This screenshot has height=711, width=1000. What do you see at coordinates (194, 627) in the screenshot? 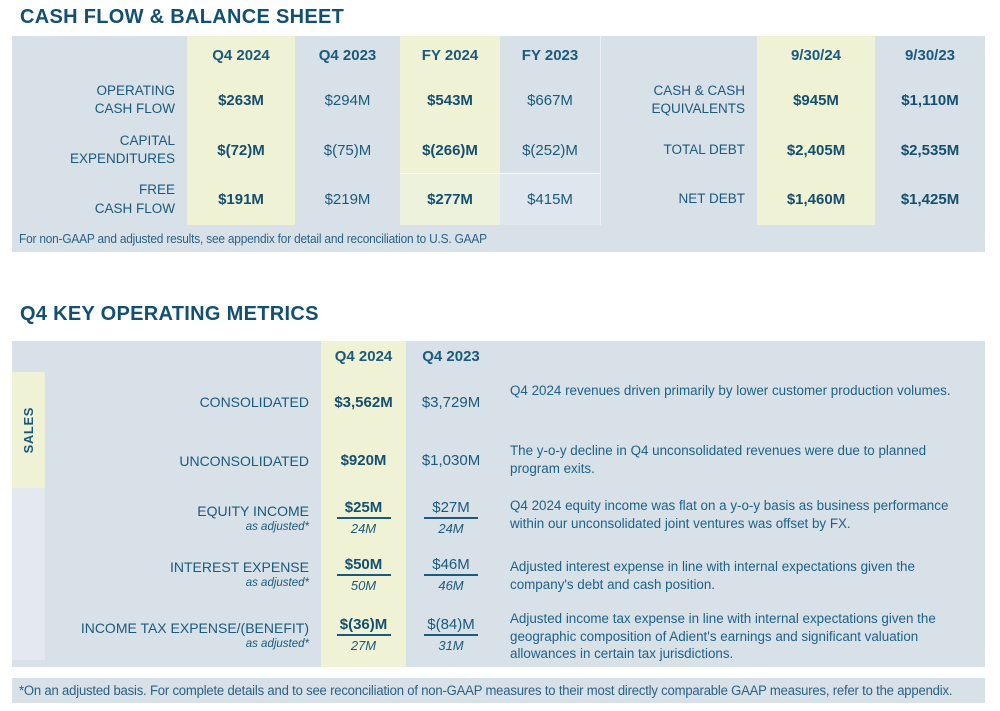
I see `row-label-text: INCOME TAX EXPENSE/(BENEFIT)` at bounding box center [194, 627].